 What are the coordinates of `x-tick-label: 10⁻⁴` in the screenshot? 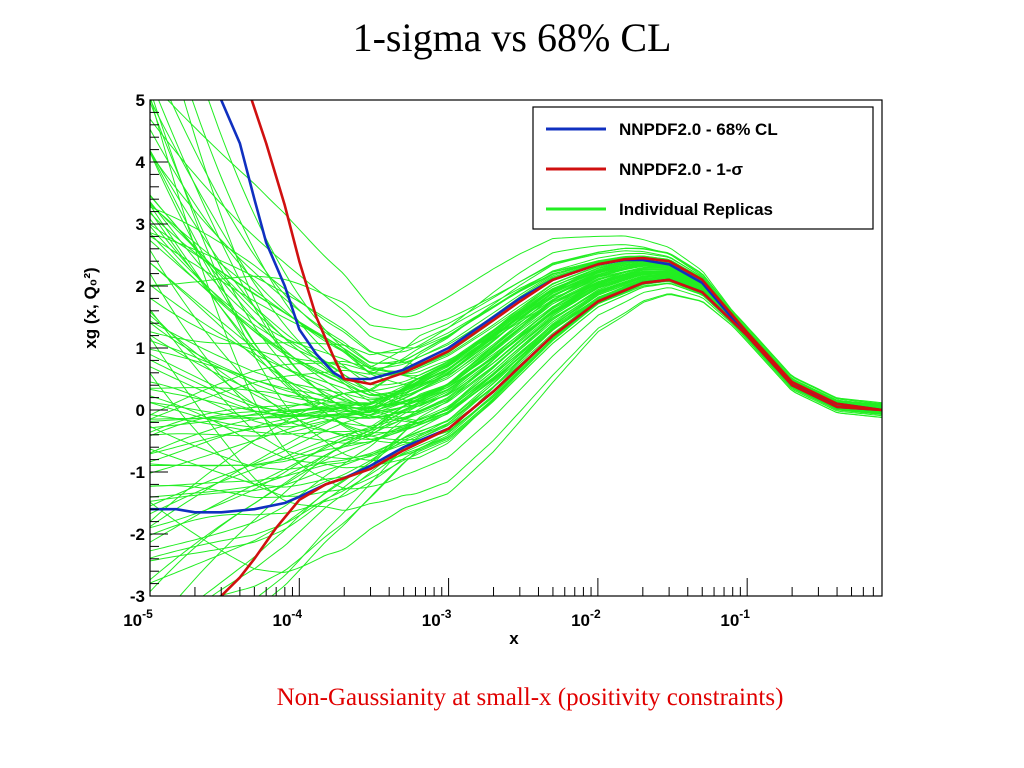 It's located at (287, 618).